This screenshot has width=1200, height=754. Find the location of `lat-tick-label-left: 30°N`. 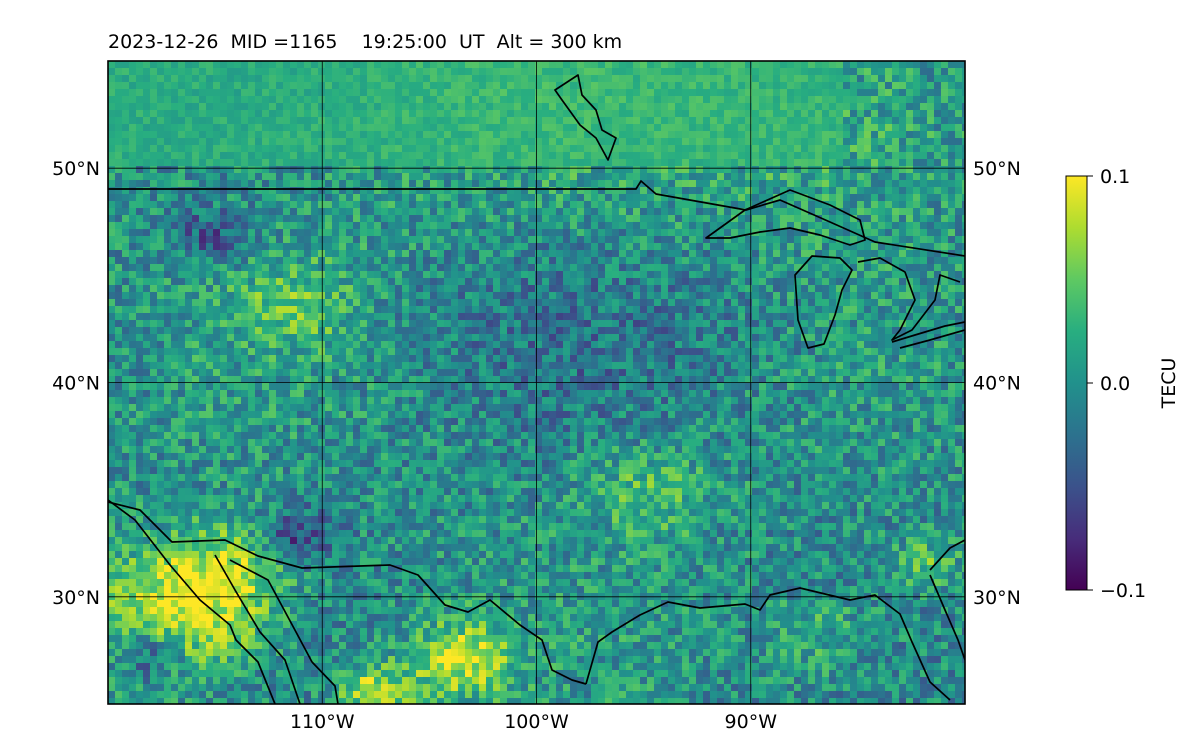

lat-tick-label-left: 30°N is located at coordinates (76, 598).